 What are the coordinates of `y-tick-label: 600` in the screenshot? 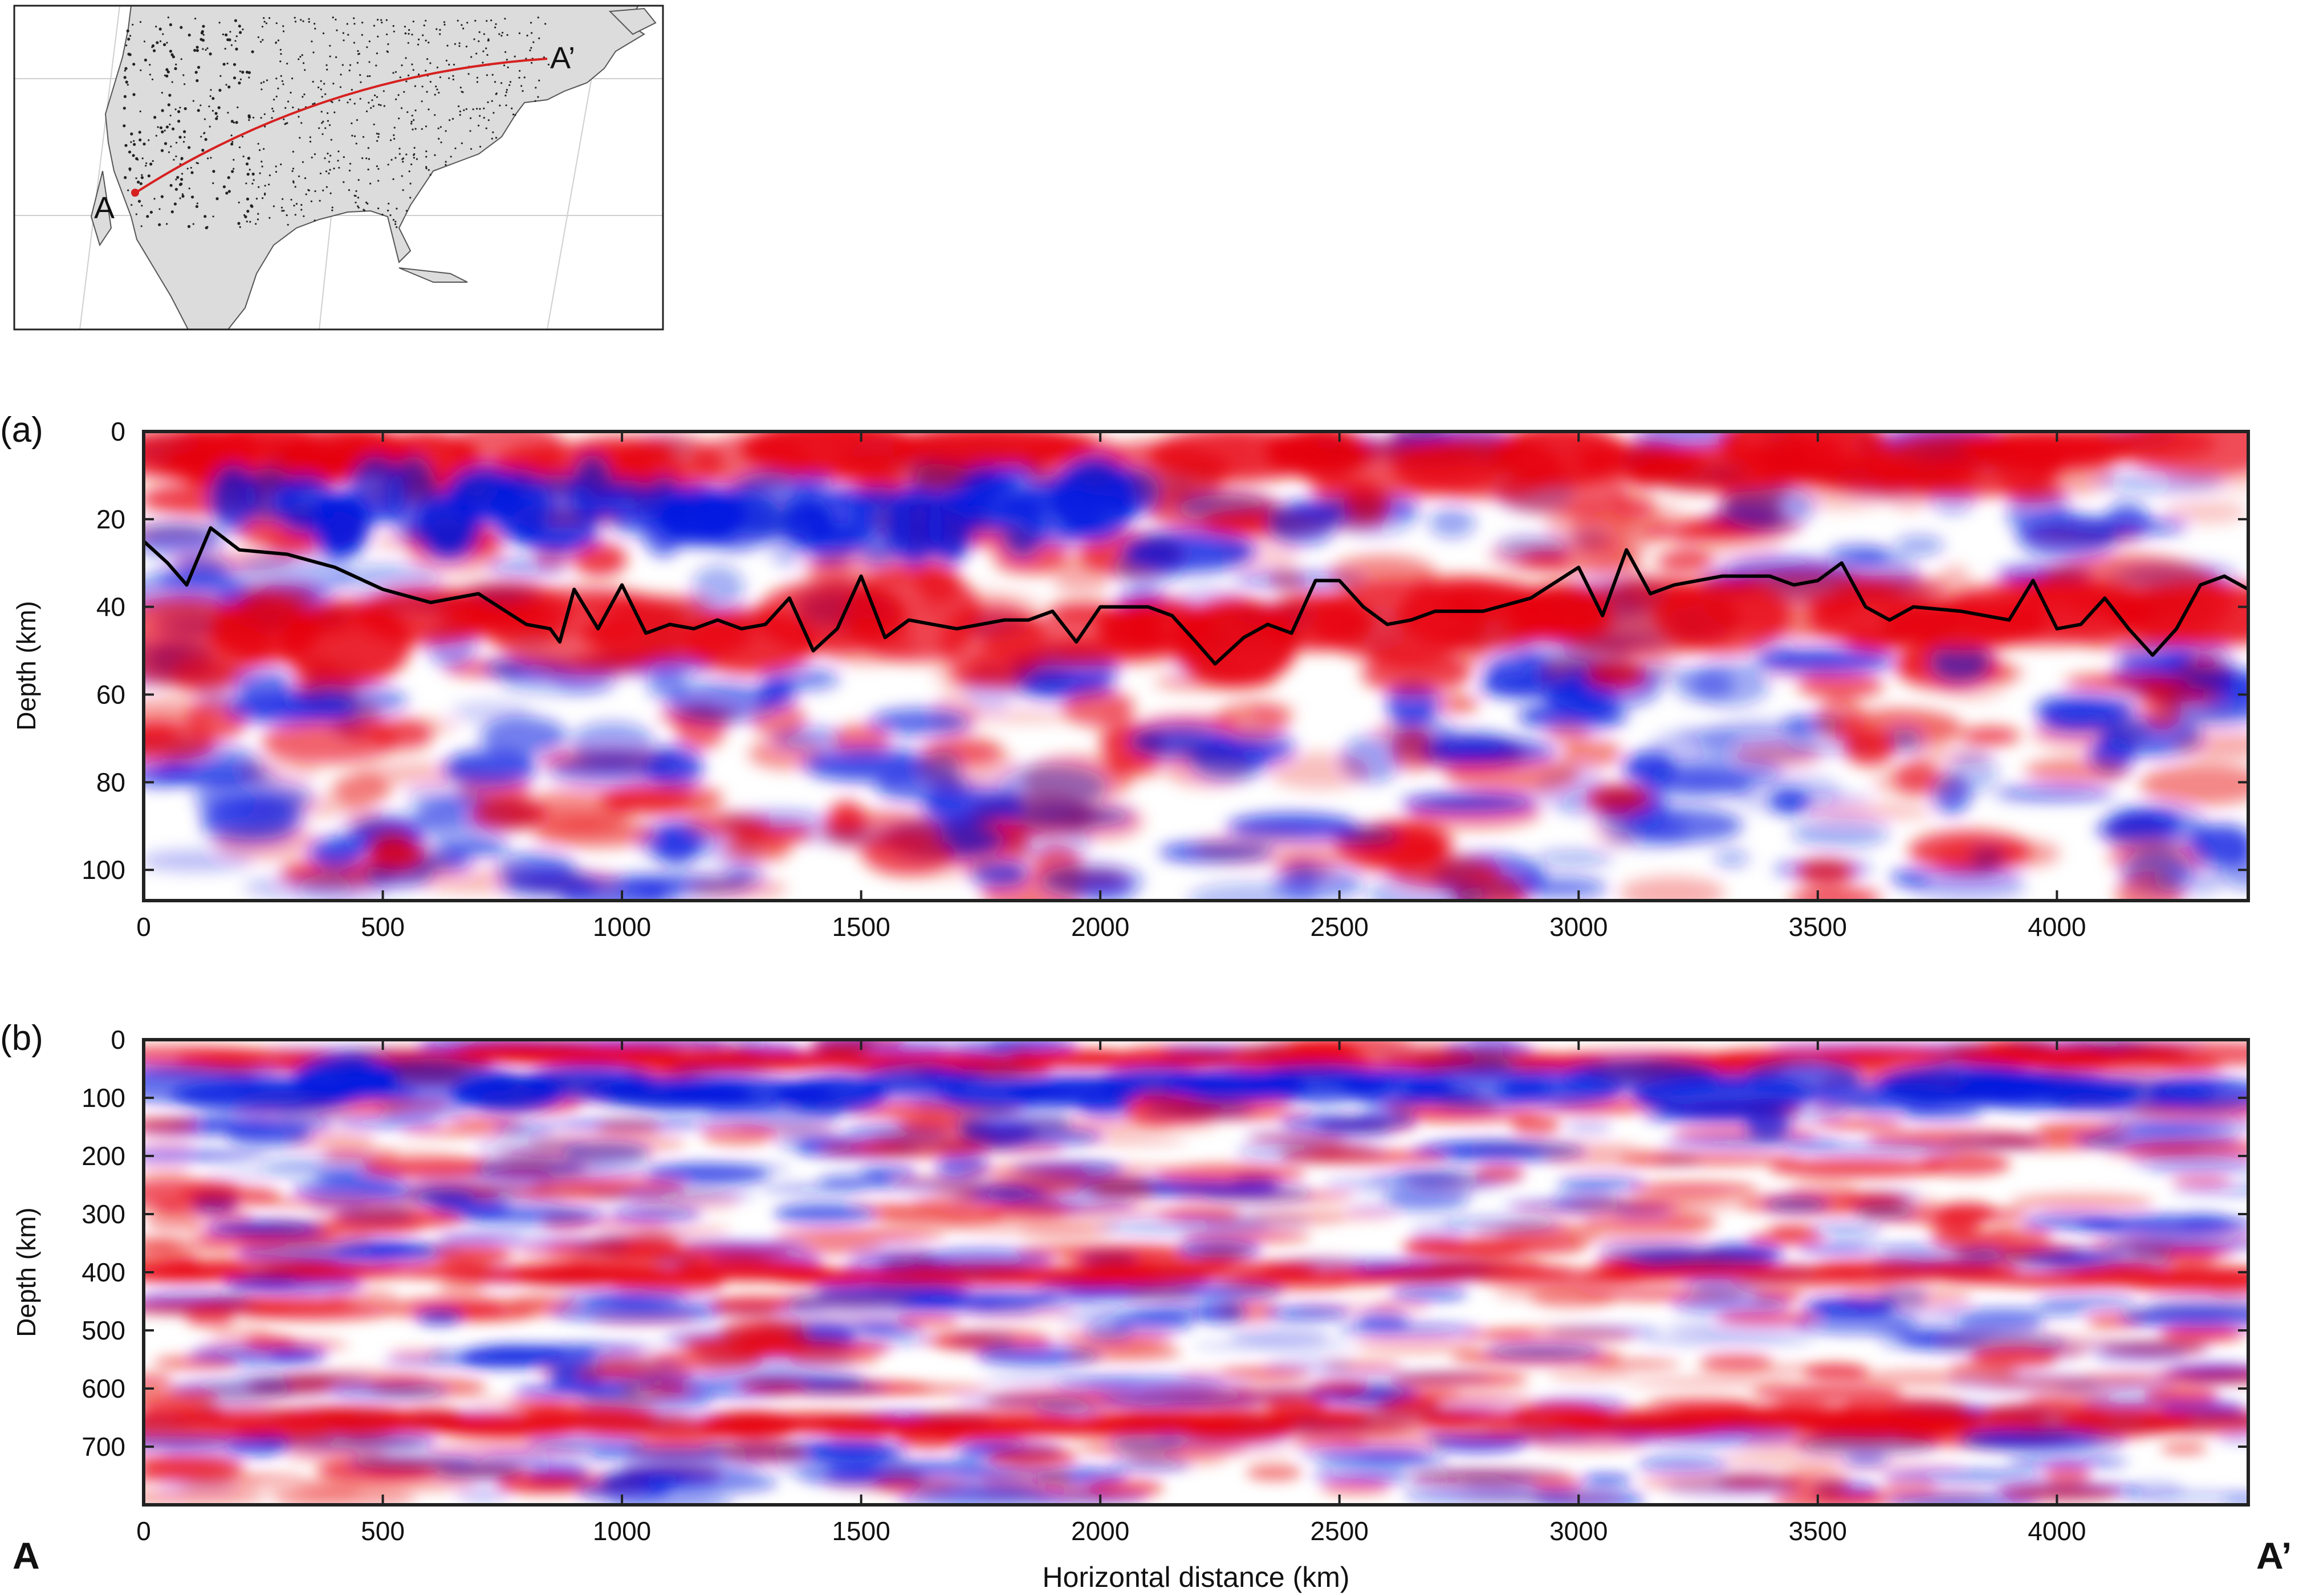 It's located at (103, 1388).